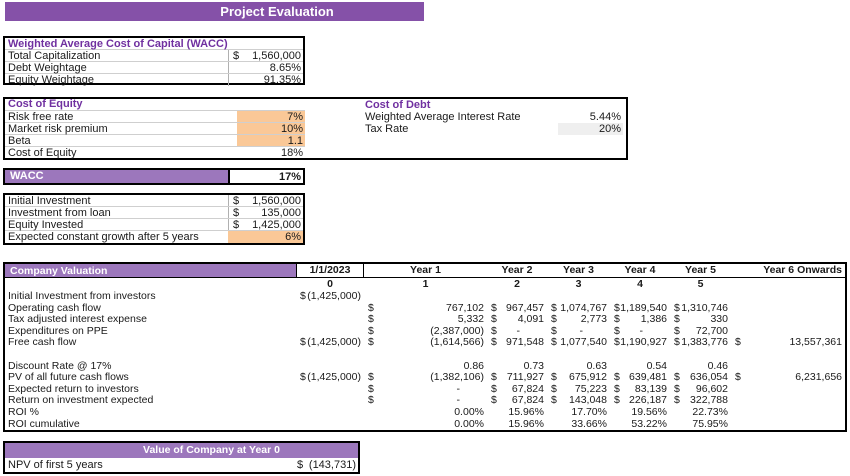  Describe the element at coordinates (517, 401) in the screenshot. I see `value-cell: $67,824` at that location.